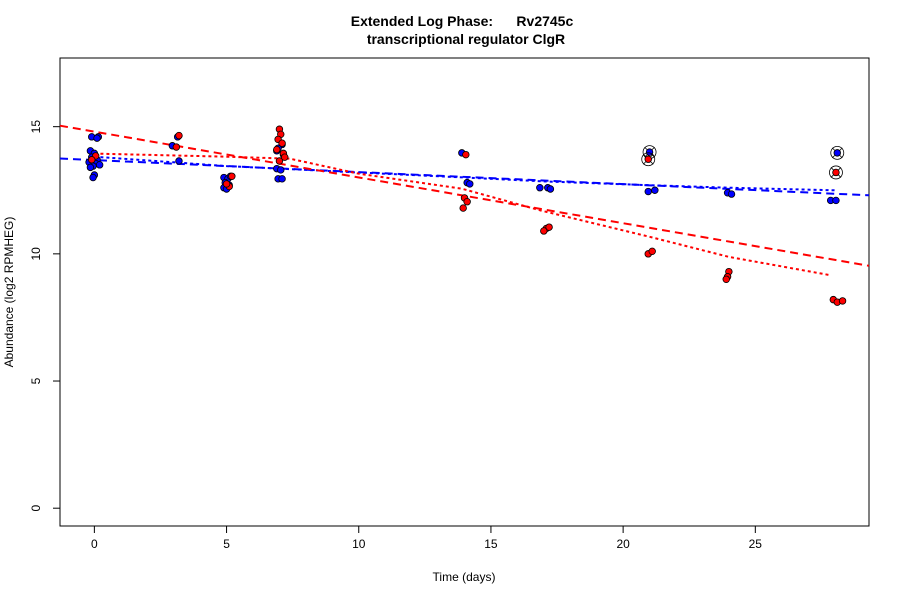 This screenshot has width=900, height=605. Describe the element at coordinates (464, 577) in the screenshot. I see `x-axis-label: Time (days)` at that location.